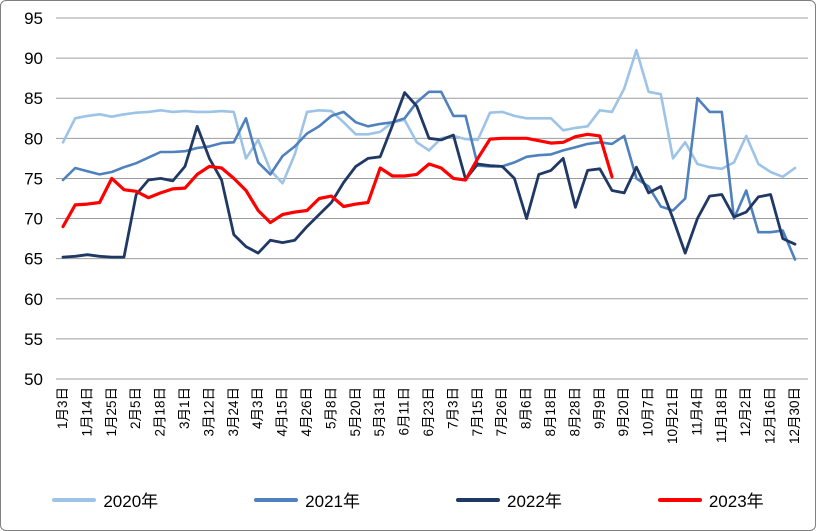 This screenshot has height=531, width=816. Describe the element at coordinates (452, 408) in the screenshot. I see `x-axis-tick-label: 7月3日` at that location.